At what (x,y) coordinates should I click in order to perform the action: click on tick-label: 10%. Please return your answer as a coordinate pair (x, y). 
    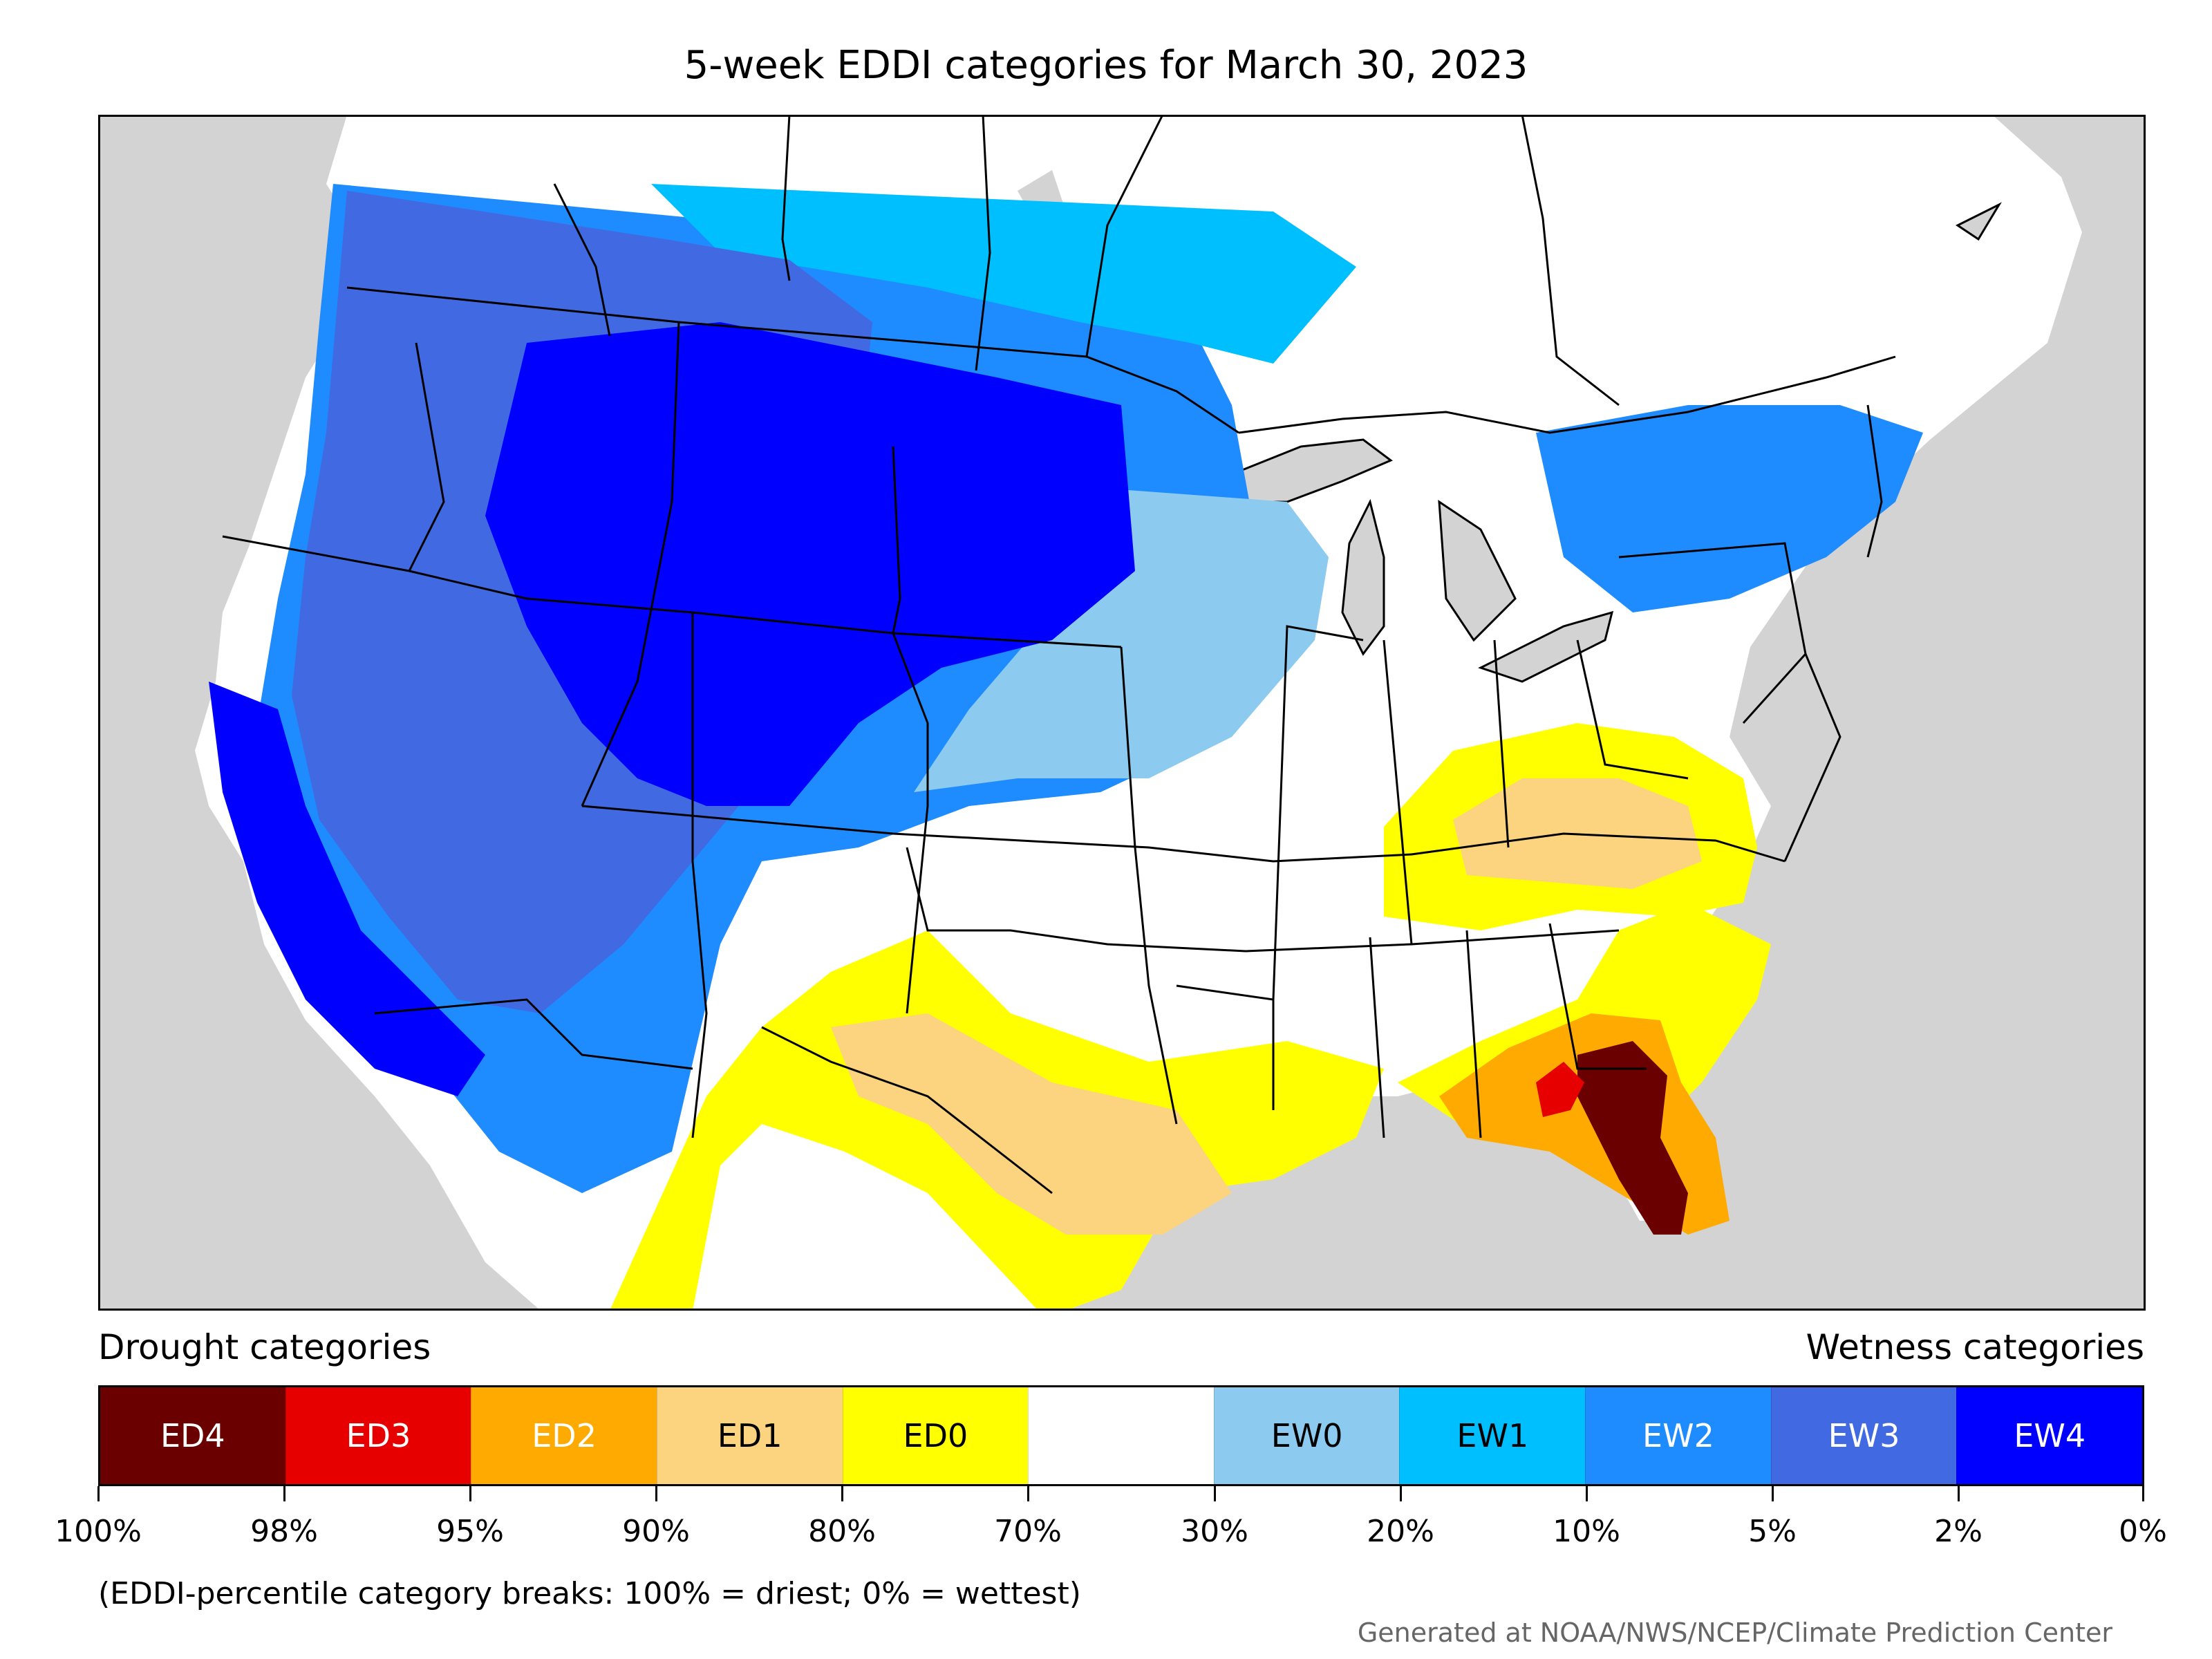
    Looking at the image, I should click on (1586, 1531).